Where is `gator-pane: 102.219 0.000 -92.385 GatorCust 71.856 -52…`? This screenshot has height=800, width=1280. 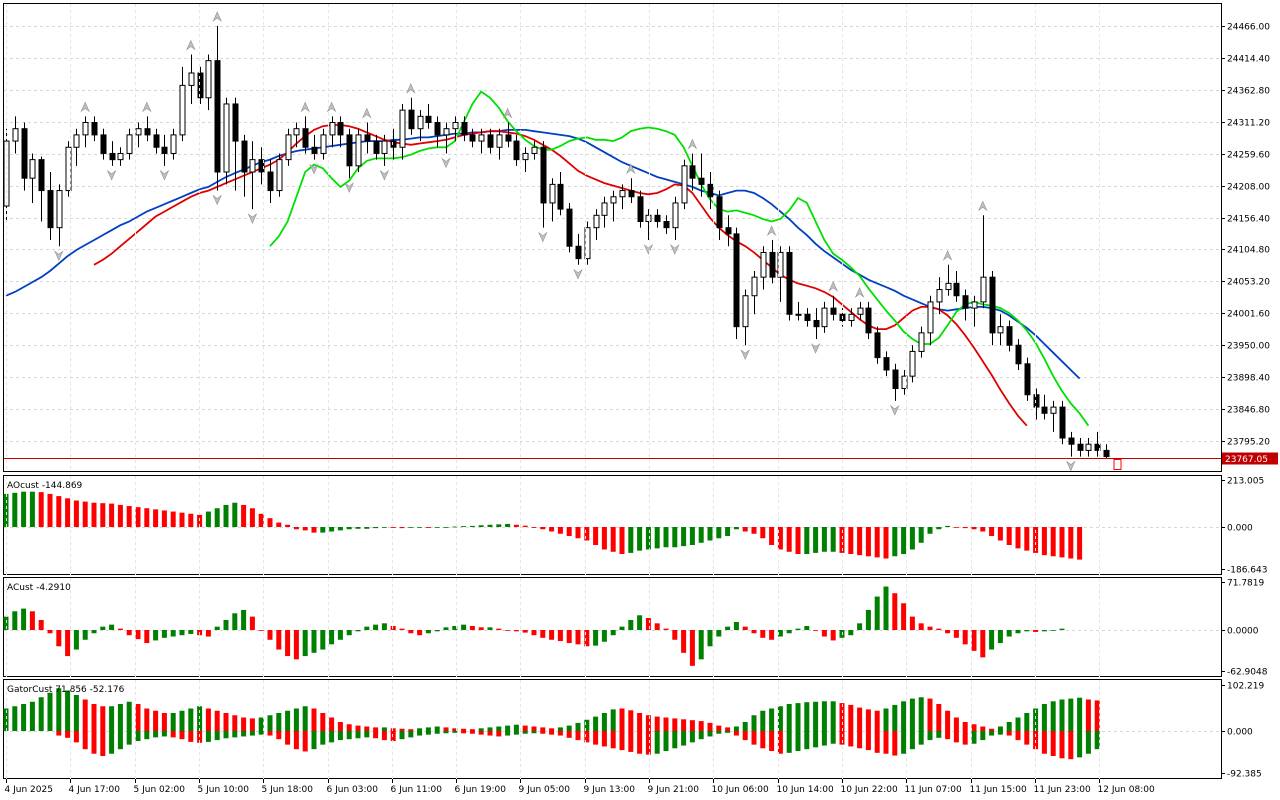 gator-pane: 102.219 0.000 -92.385 GatorCust 71.856 -52… is located at coordinates (634, 729).